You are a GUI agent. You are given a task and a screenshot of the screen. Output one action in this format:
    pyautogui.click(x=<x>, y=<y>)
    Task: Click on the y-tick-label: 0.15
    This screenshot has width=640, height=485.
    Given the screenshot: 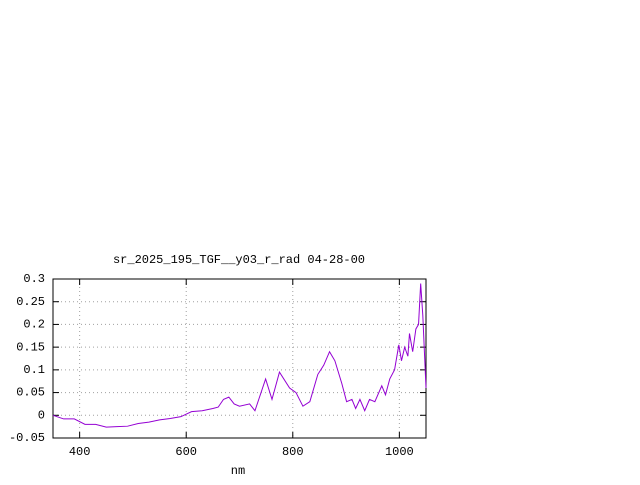 What is the action you would take?
    pyautogui.click(x=30, y=347)
    